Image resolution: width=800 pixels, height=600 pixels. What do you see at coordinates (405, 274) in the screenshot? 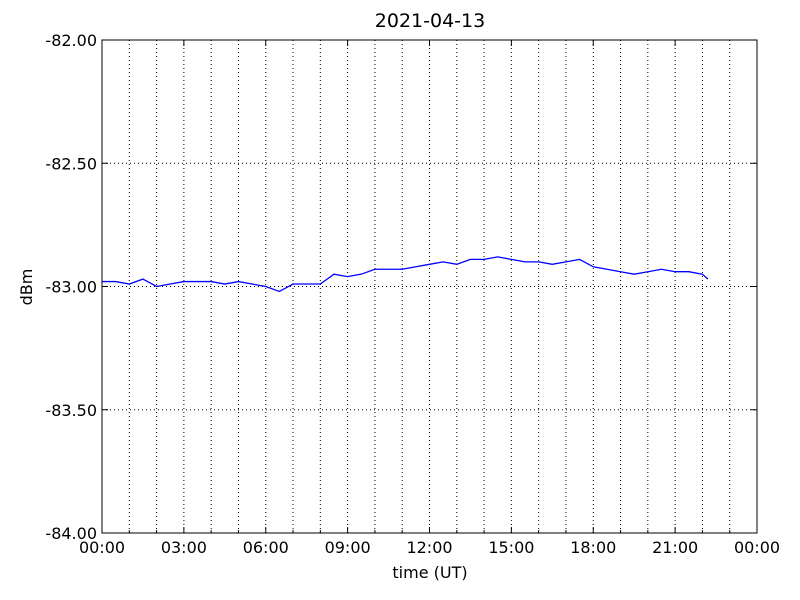
I see `data-line` at bounding box center [405, 274].